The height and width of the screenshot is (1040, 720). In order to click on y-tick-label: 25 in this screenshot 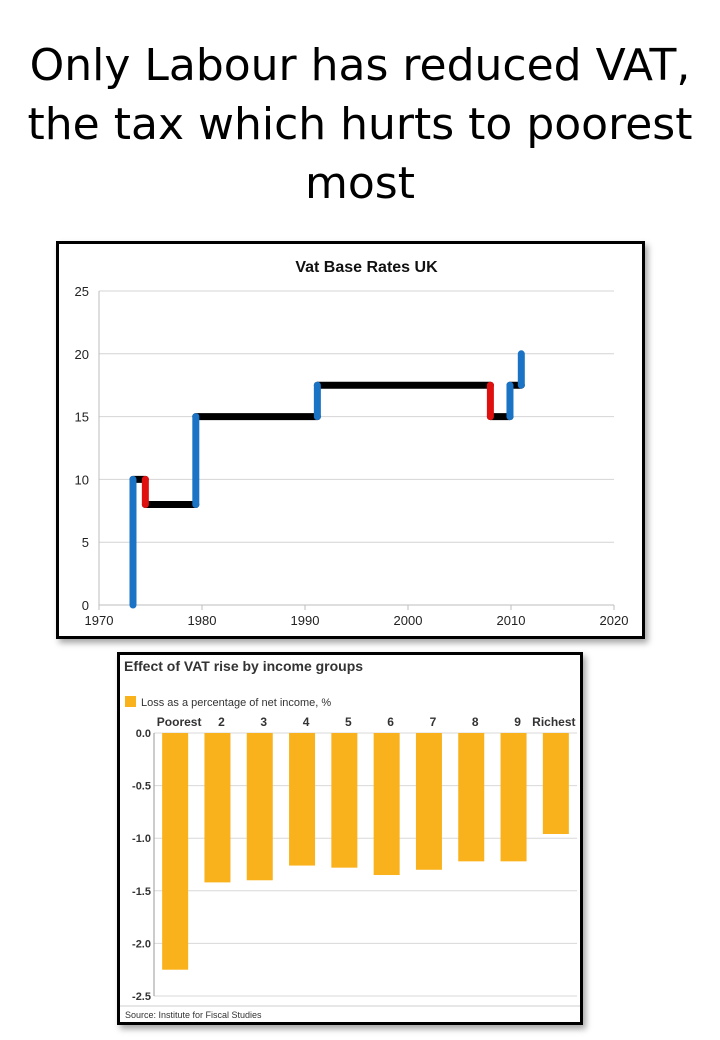, I will do `click(82, 291)`.